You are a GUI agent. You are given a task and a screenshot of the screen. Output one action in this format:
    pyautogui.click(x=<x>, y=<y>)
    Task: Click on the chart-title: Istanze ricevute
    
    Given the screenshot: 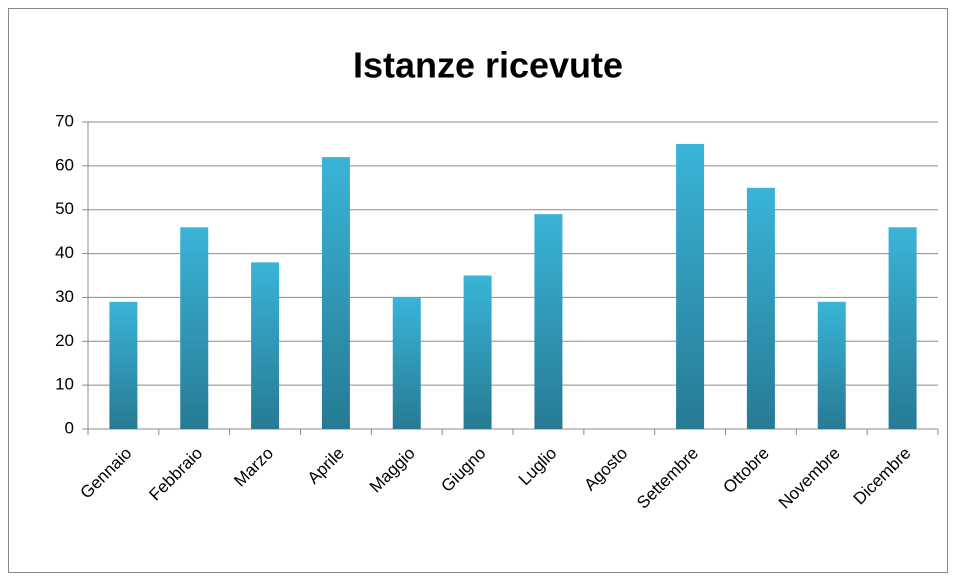 What is the action you would take?
    pyautogui.click(x=488, y=65)
    